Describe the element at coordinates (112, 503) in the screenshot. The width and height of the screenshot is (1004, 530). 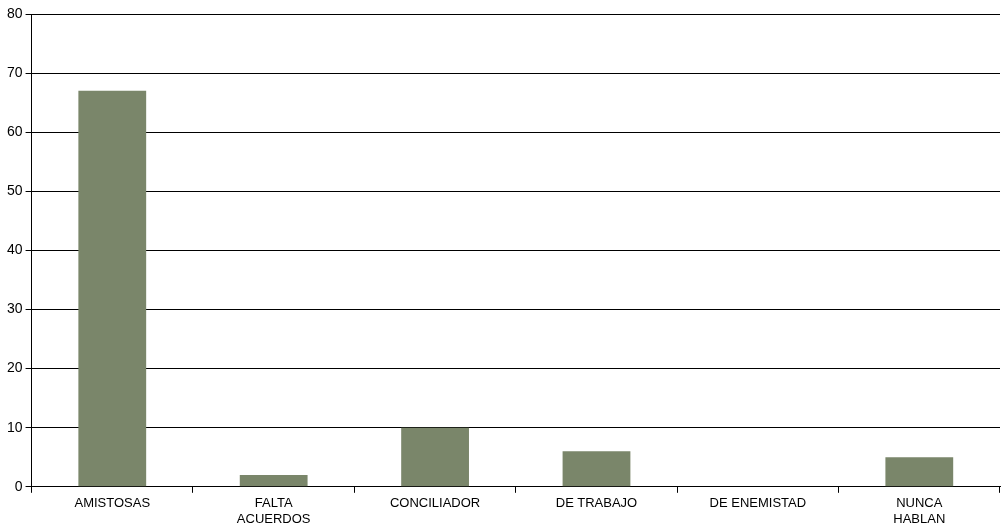
I see `x-tick-label: AMISTOSAS` at that location.